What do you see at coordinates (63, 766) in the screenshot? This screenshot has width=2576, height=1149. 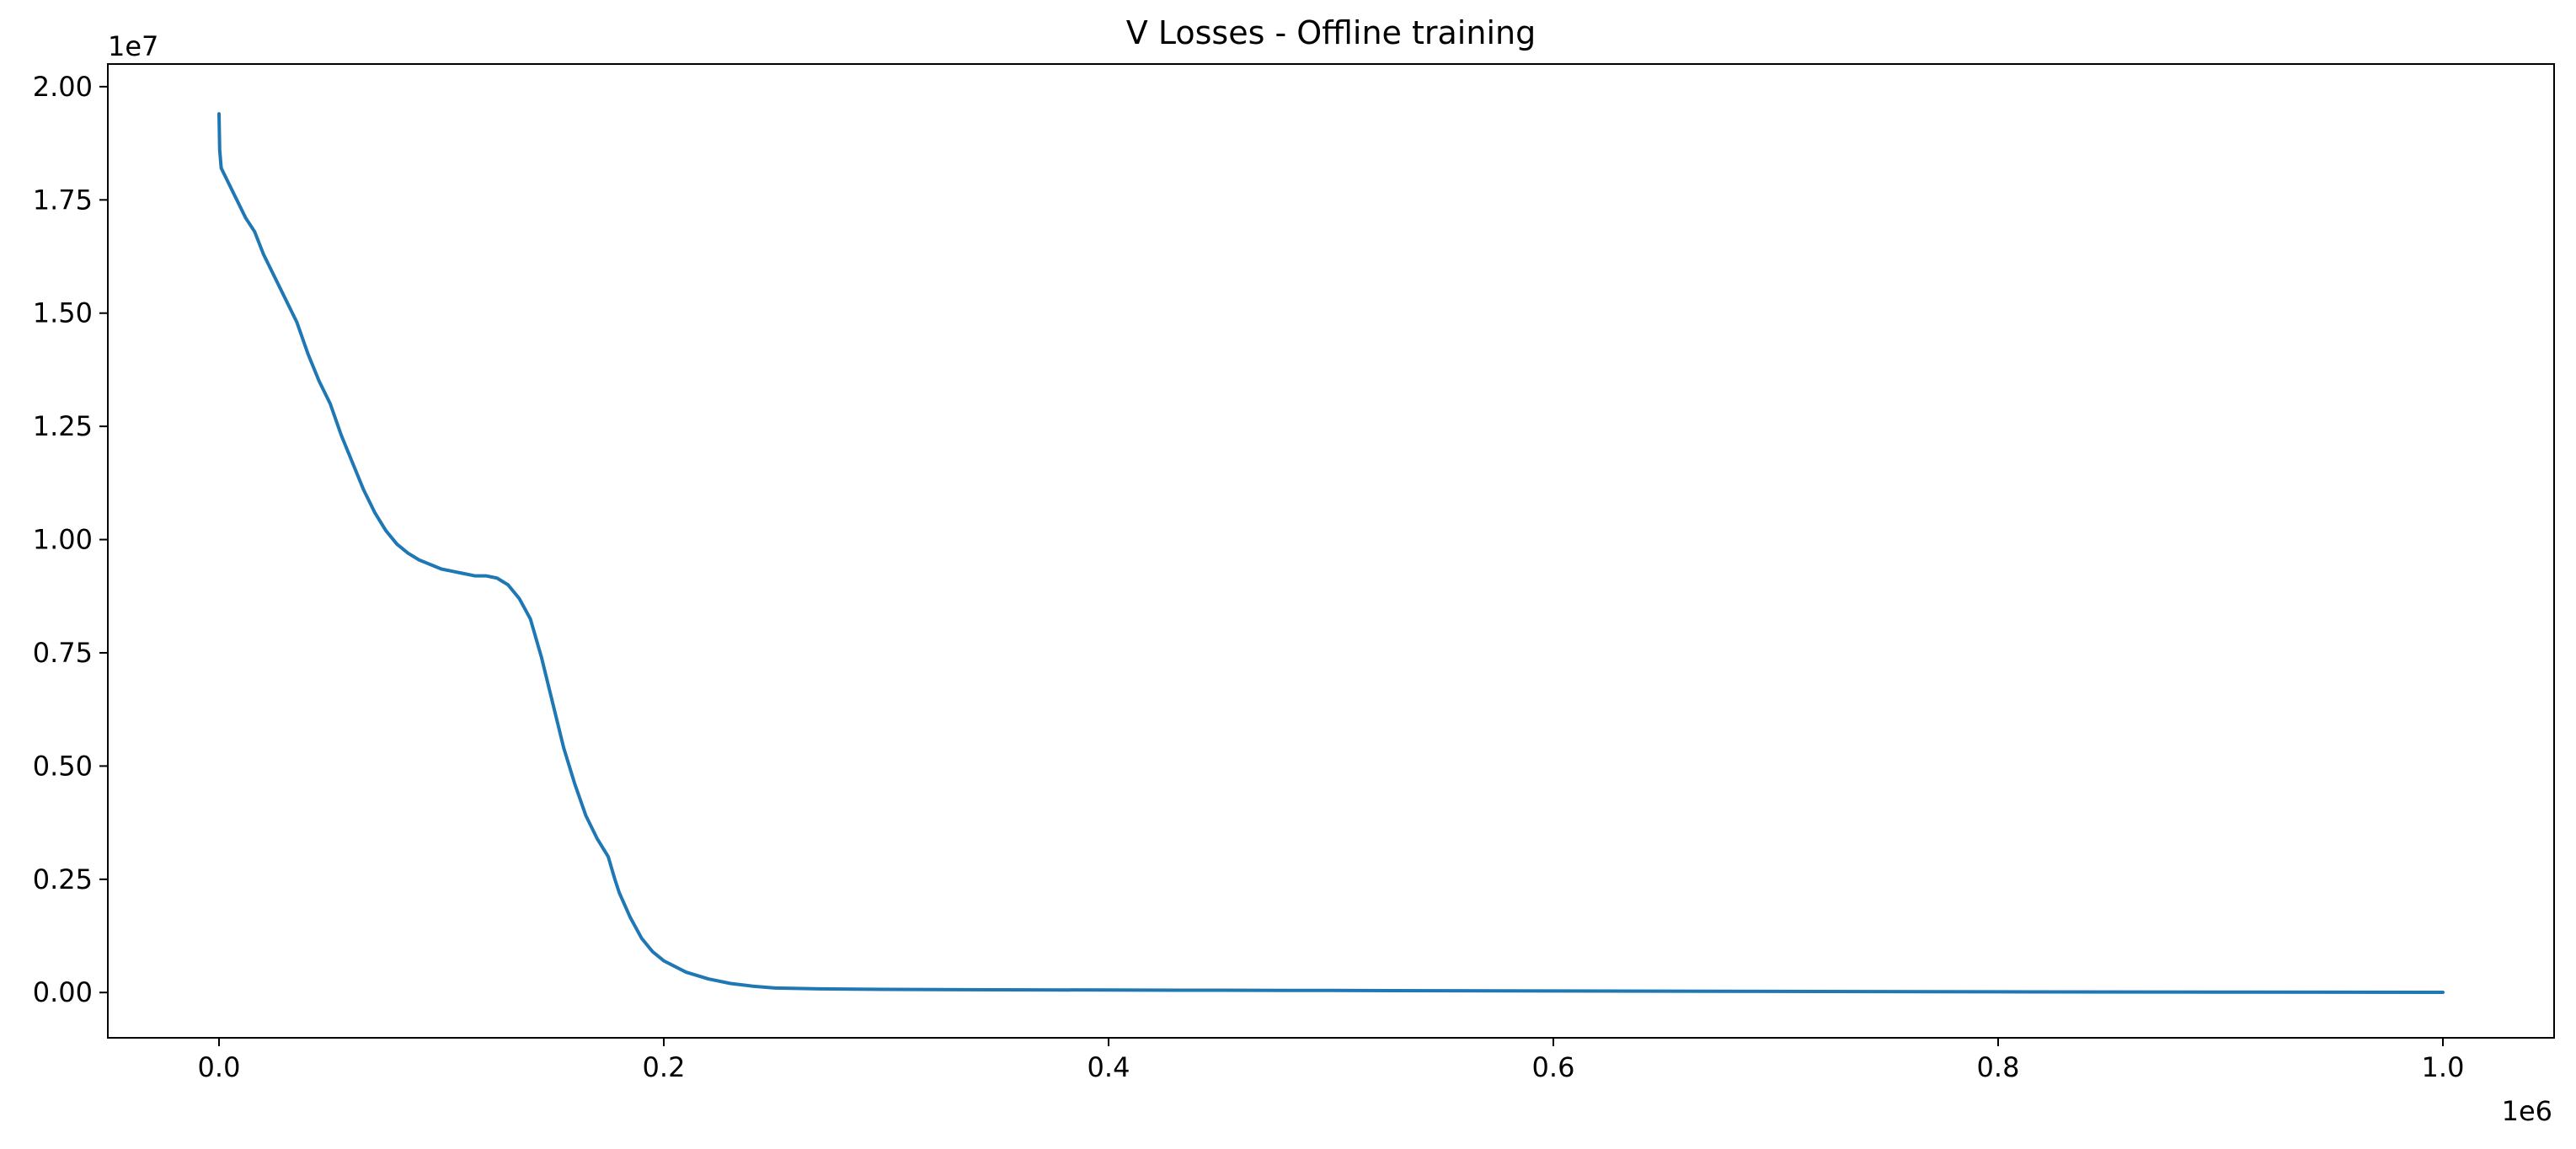 I see `y-tick-label: 0.50` at bounding box center [63, 766].